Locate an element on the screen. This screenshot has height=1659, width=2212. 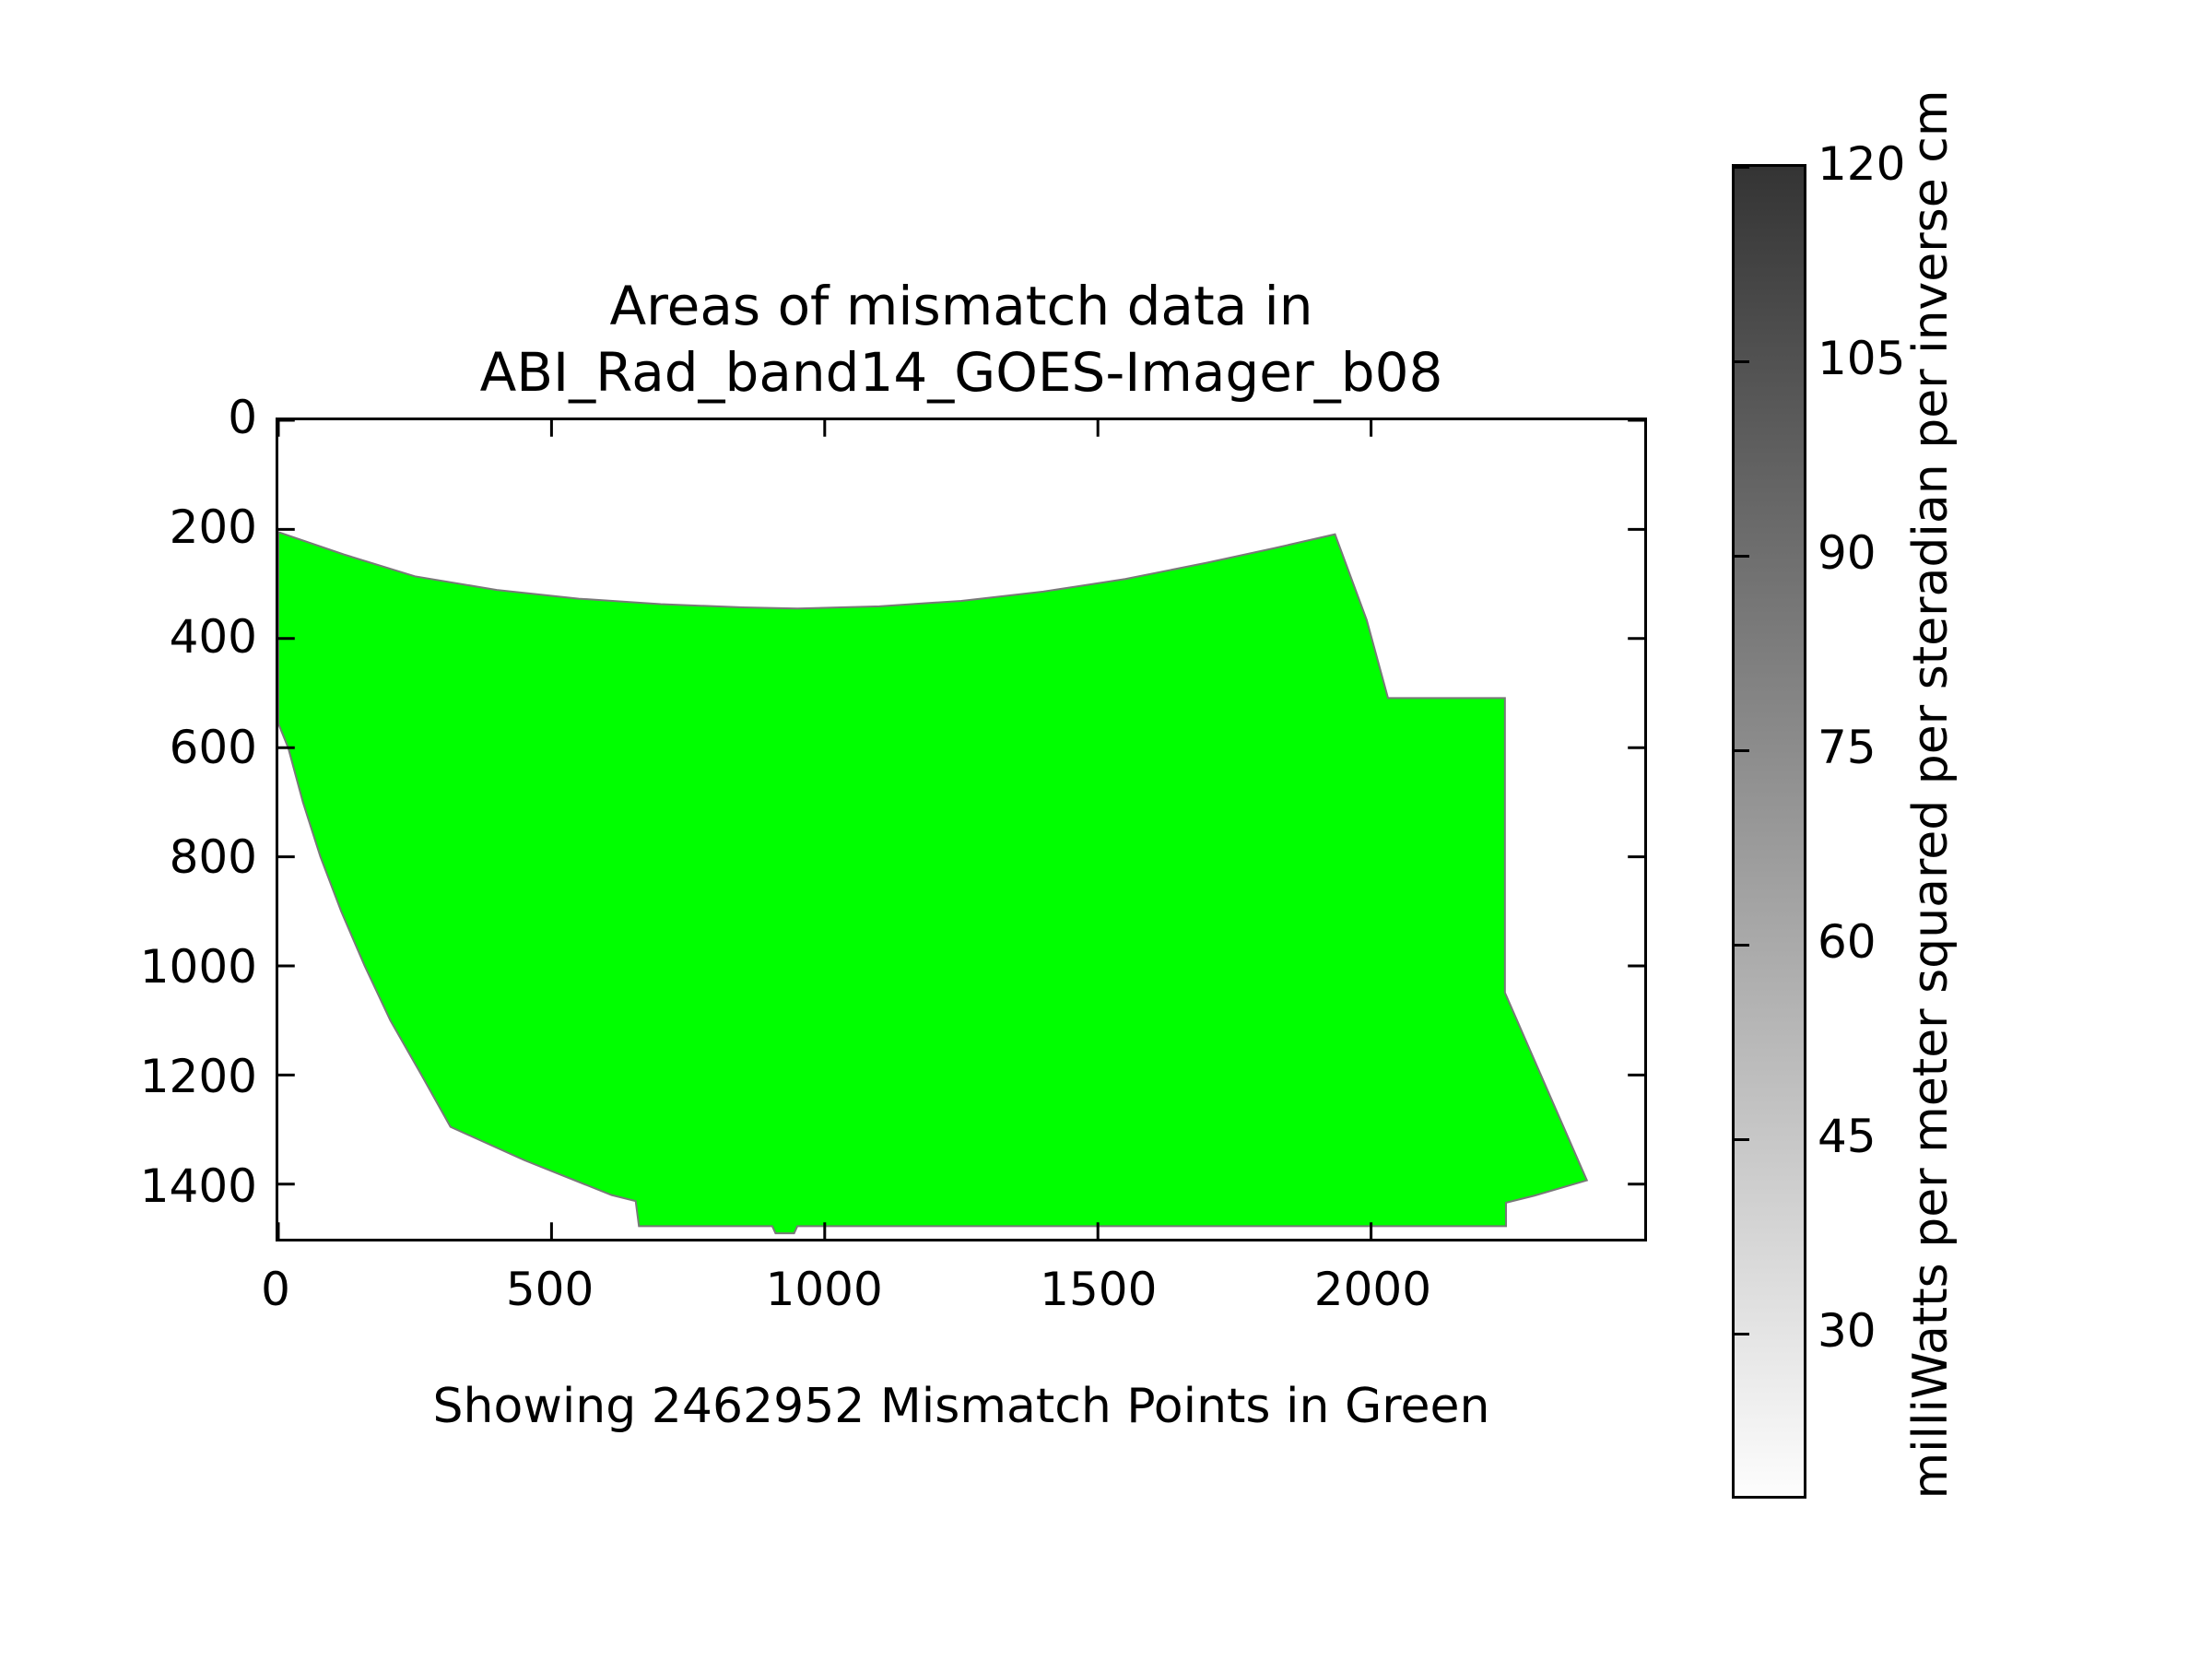
y-axis-tick-label: 0 is located at coordinates (242, 417).